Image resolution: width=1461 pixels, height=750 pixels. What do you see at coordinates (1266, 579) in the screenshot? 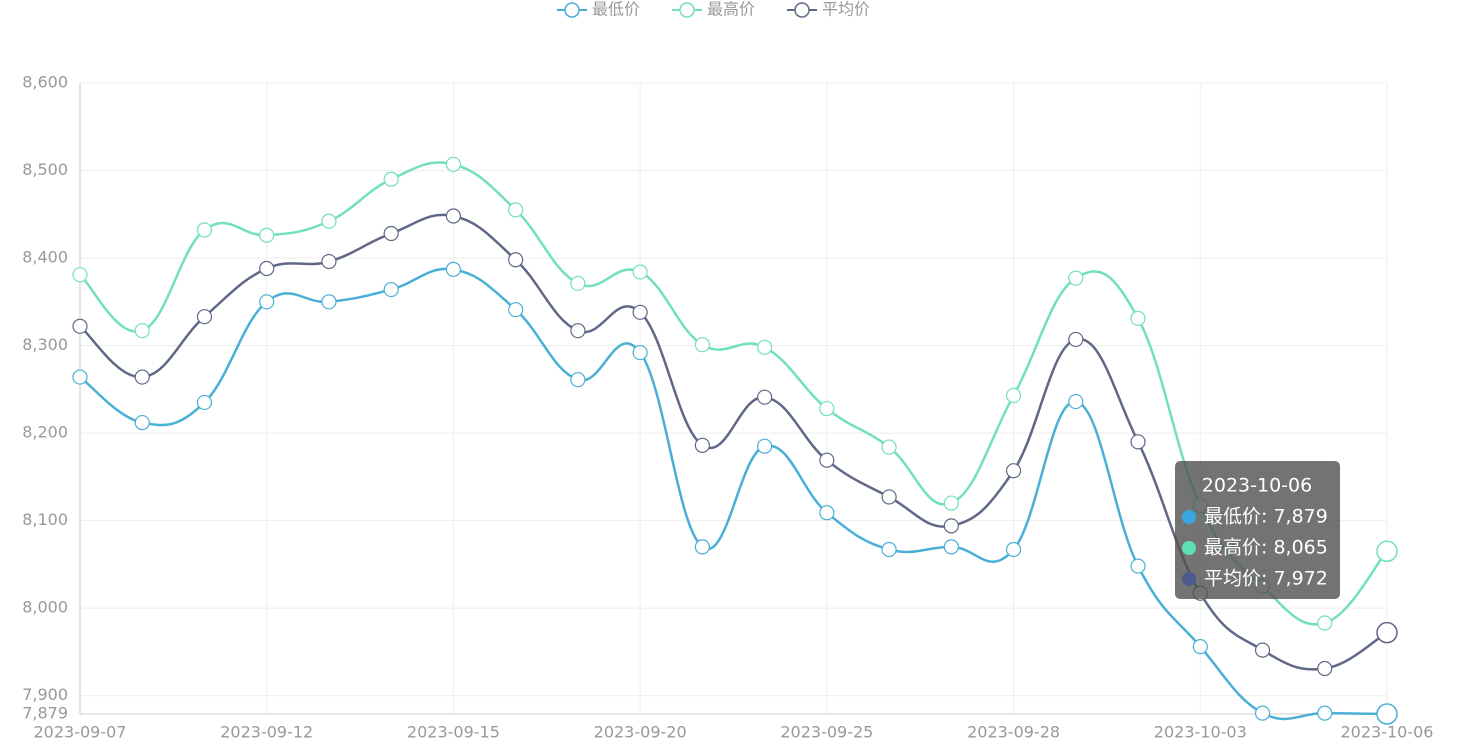
I see `tooltip-row: 平均价: 7,972` at bounding box center [1266, 579].